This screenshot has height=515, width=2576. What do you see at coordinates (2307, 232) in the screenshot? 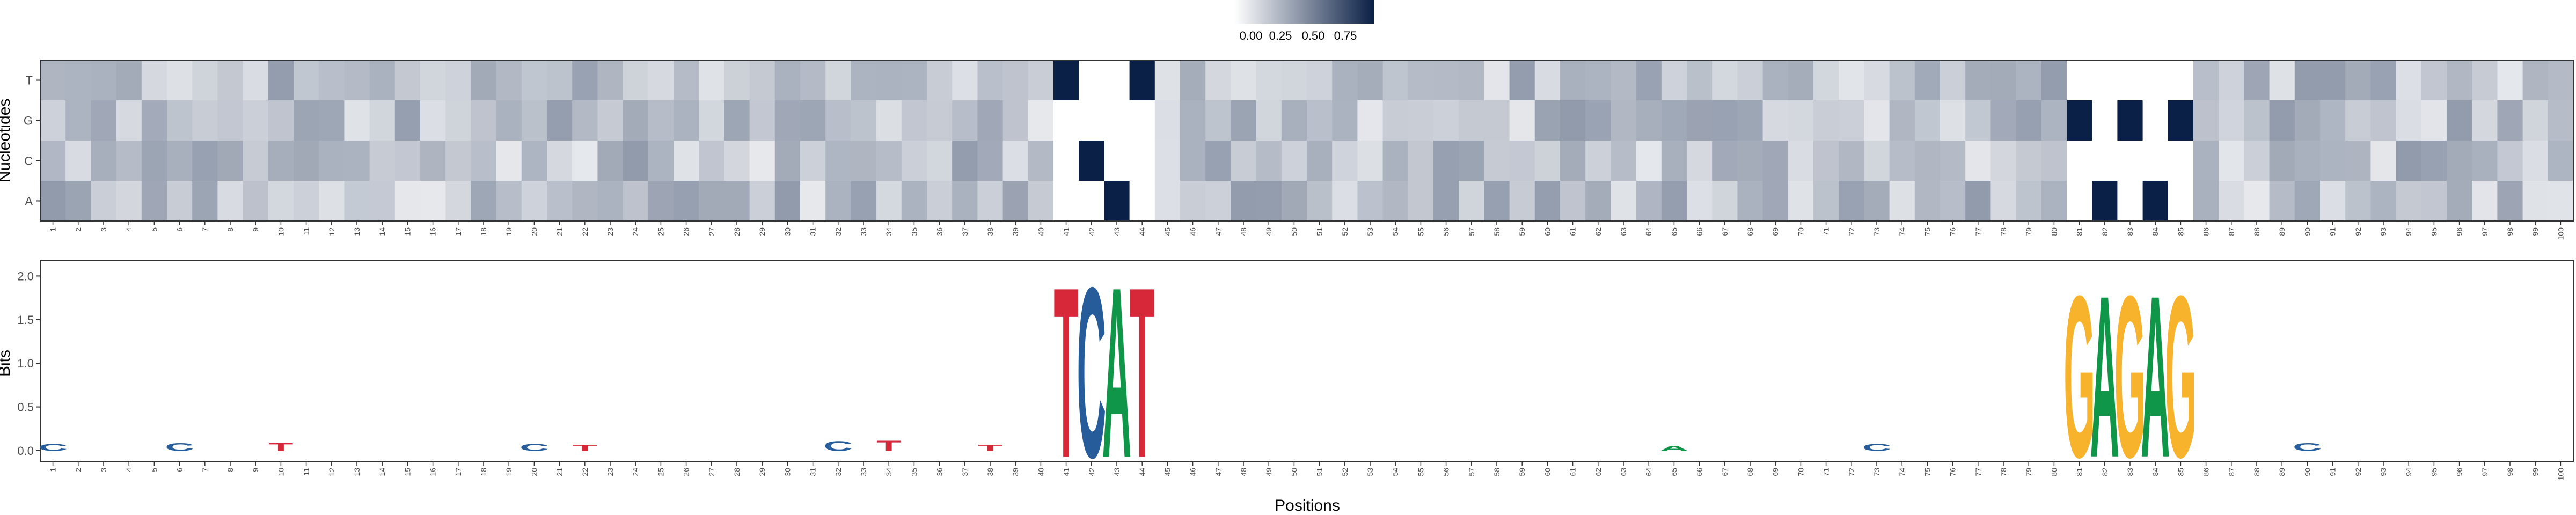
I see `x-tick-label: 90` at bounding box center [2307, 232].